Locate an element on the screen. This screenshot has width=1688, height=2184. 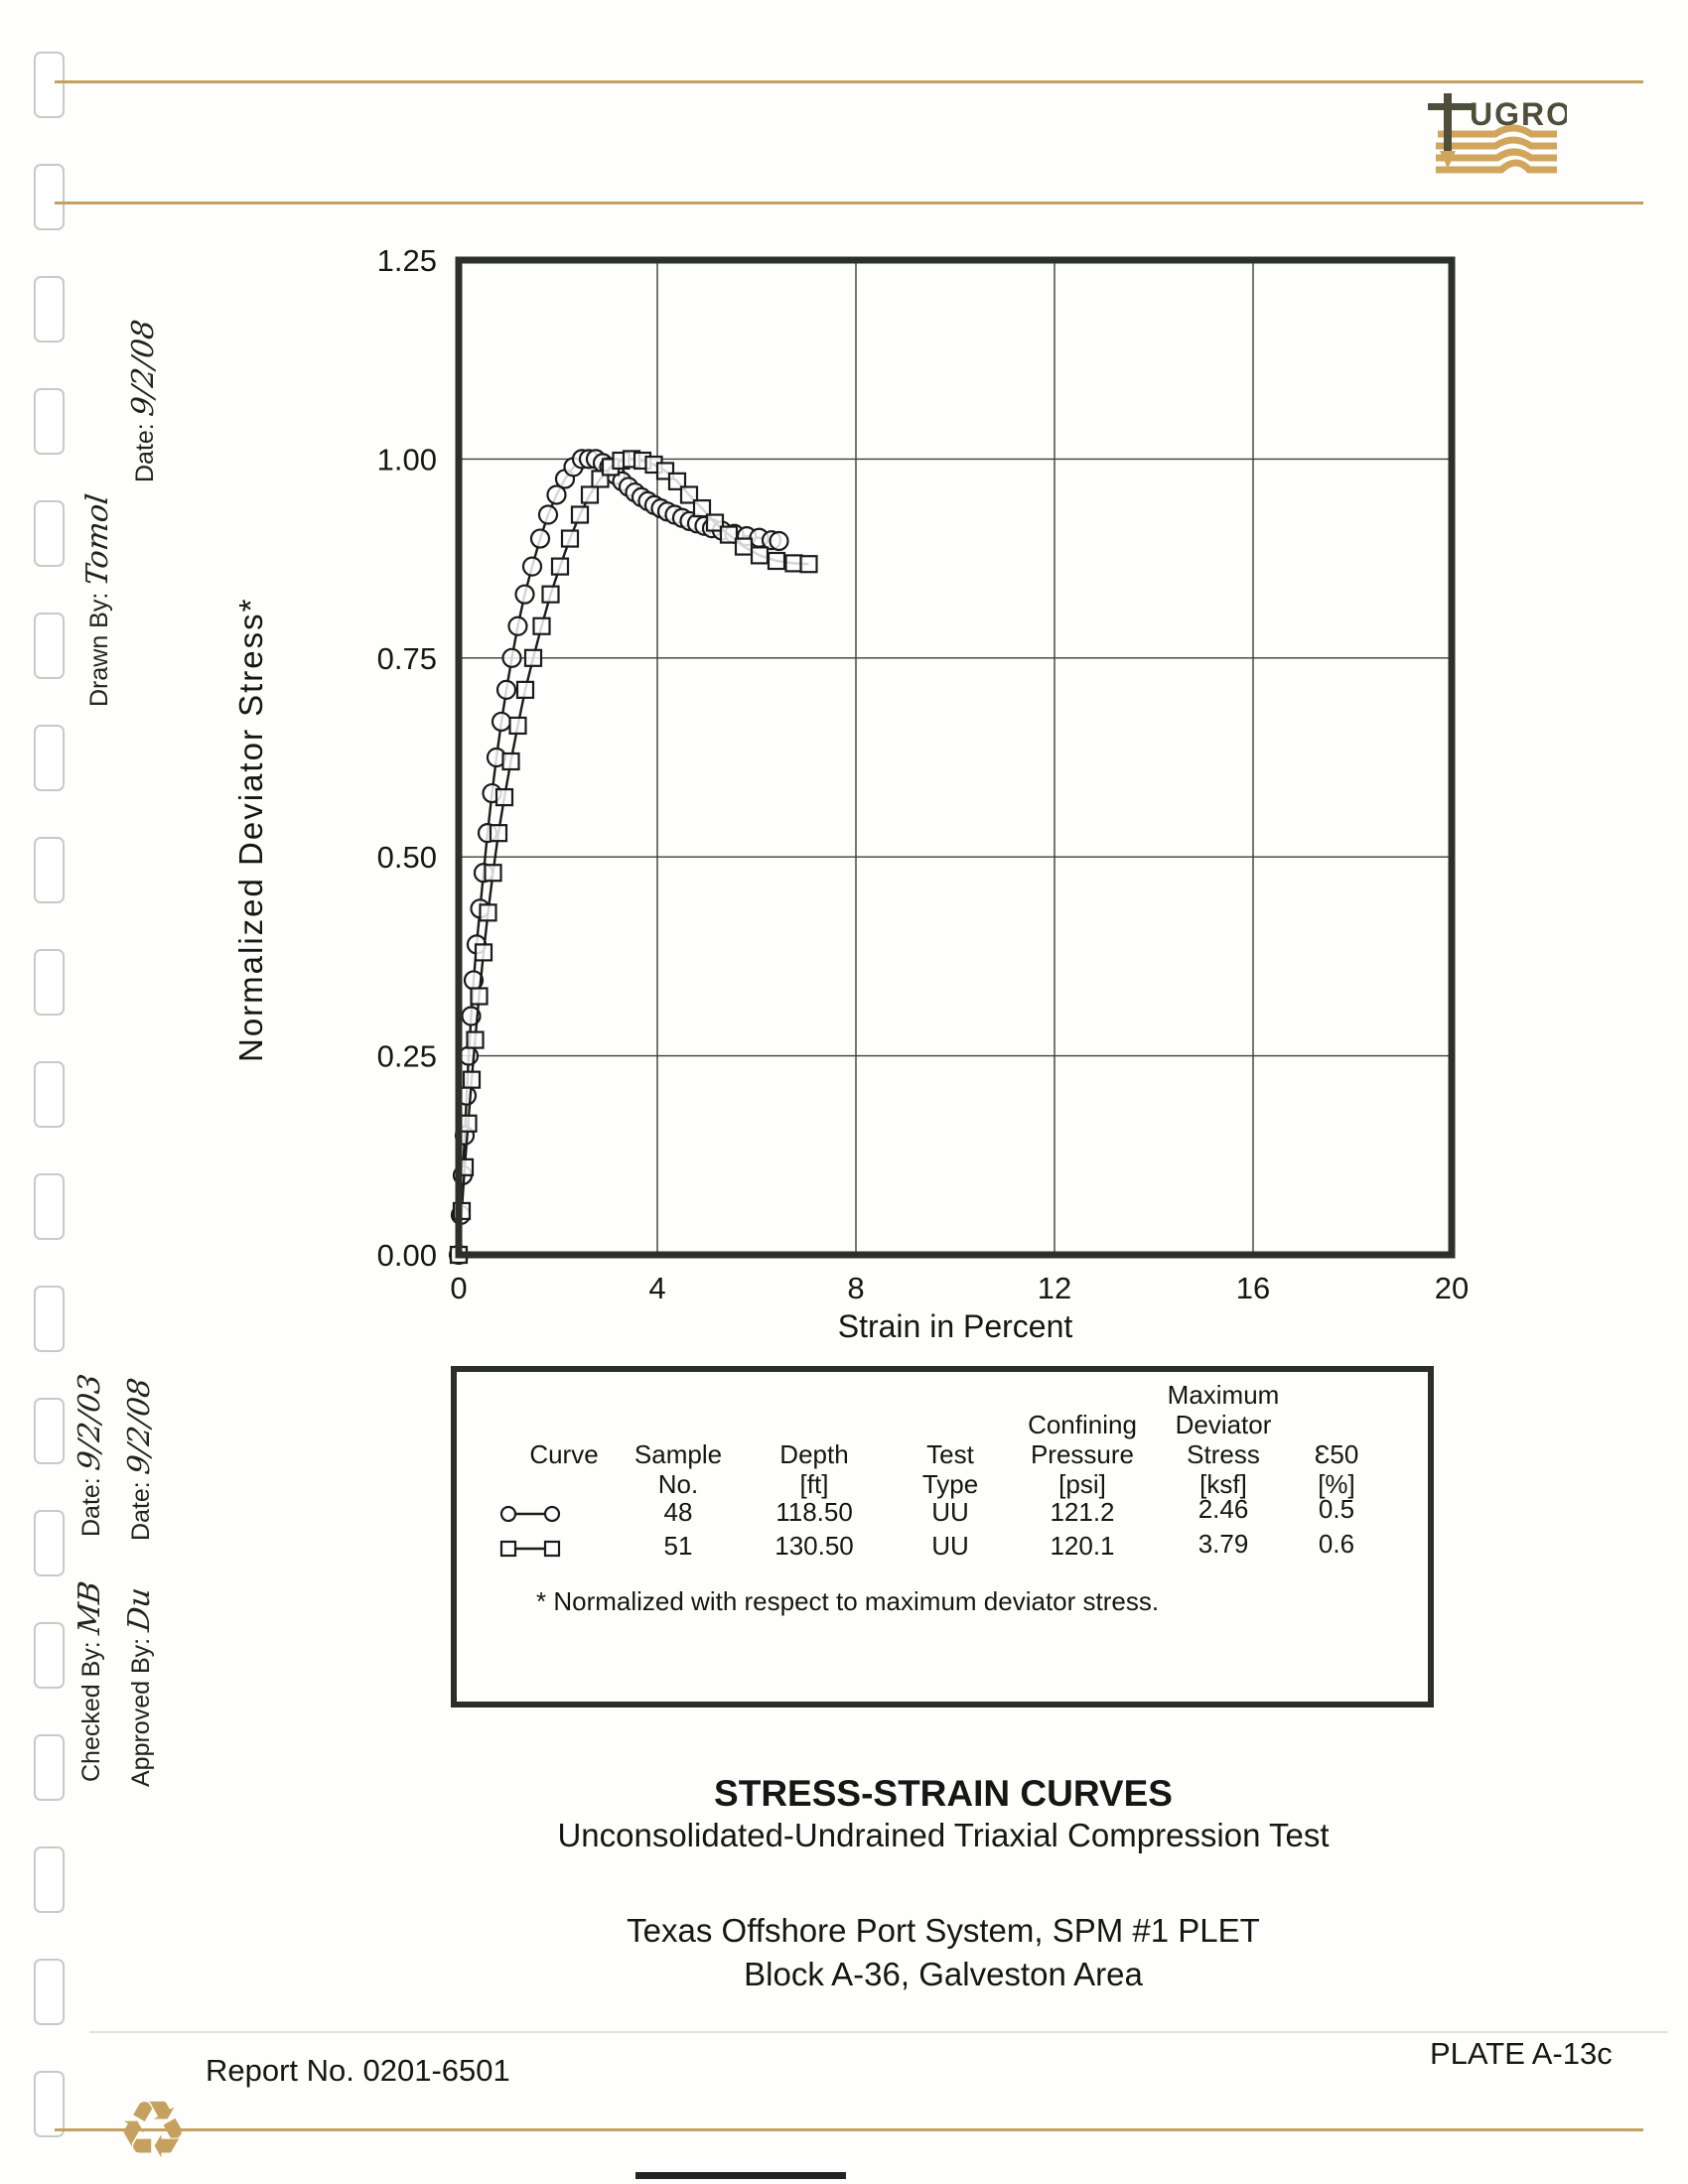
x-tick-label: 16 is located at coordinates (1253, 1288).